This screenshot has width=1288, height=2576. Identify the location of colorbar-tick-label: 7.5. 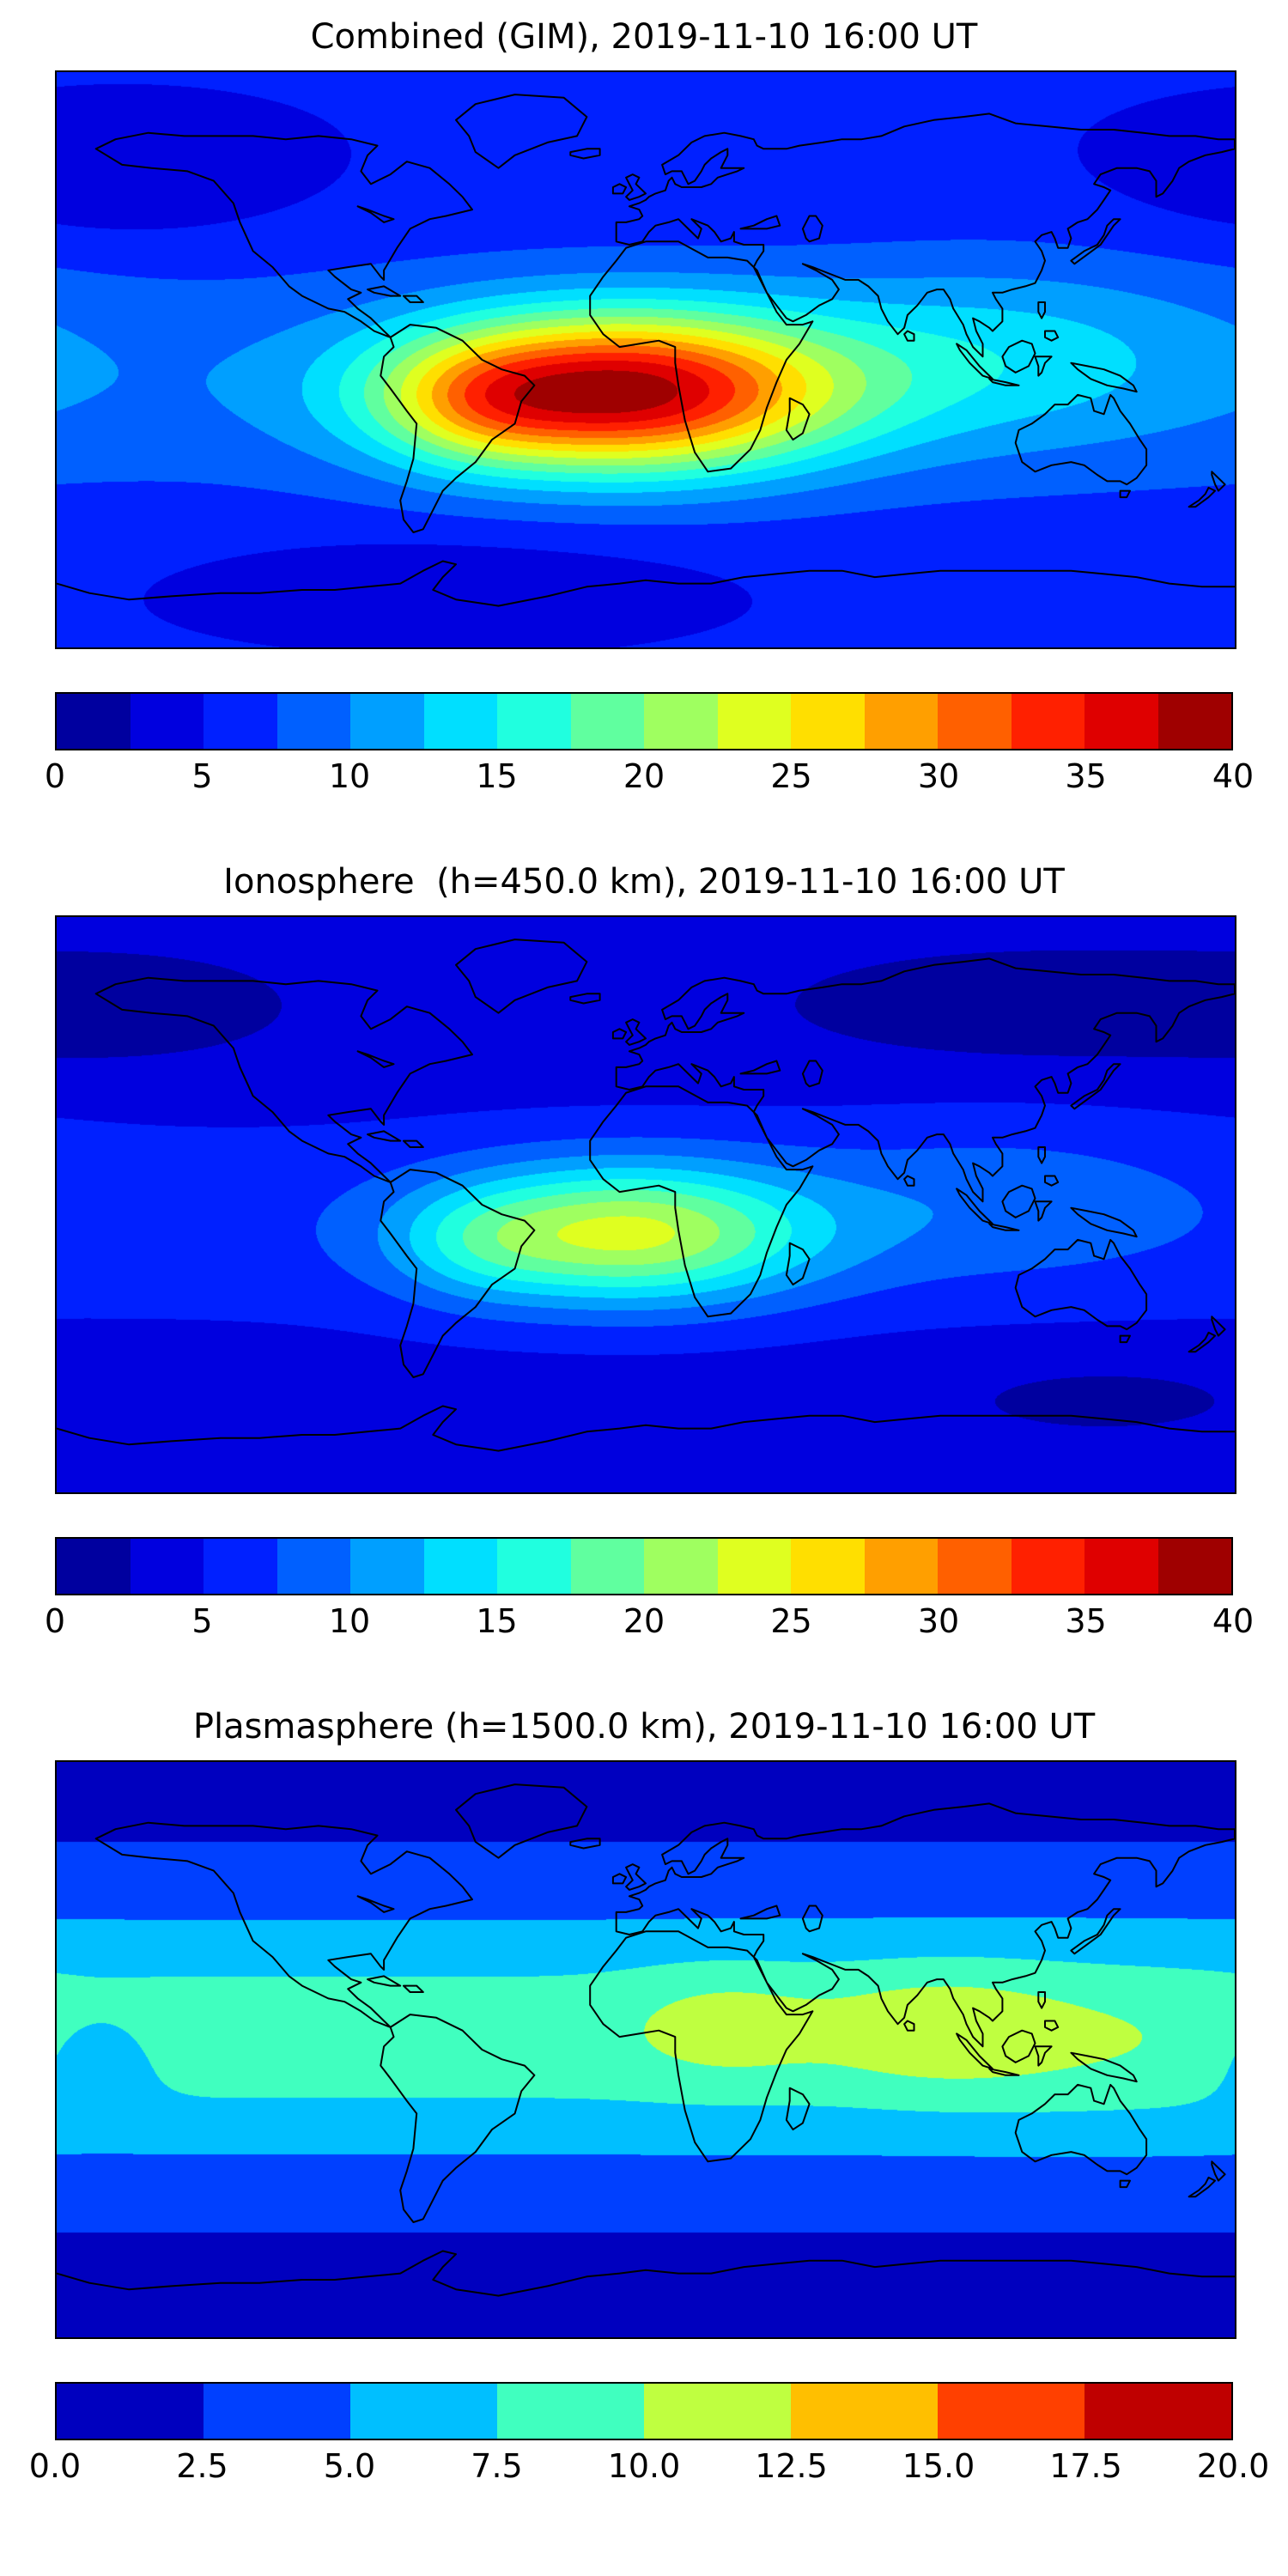
(497, 2466).